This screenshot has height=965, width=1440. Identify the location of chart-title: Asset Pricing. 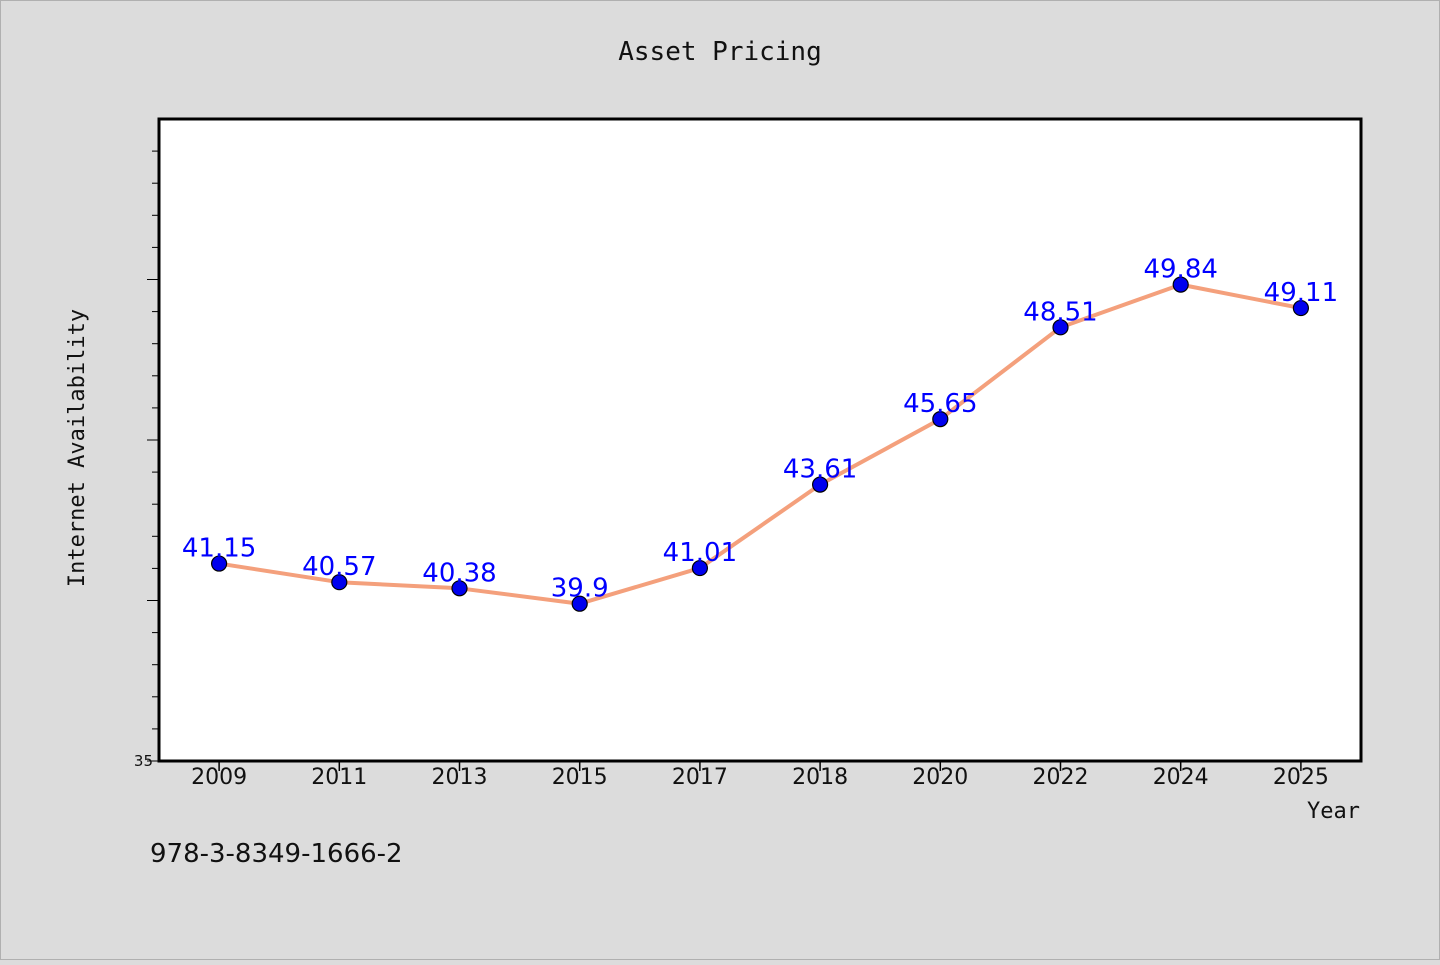
(720, 52).